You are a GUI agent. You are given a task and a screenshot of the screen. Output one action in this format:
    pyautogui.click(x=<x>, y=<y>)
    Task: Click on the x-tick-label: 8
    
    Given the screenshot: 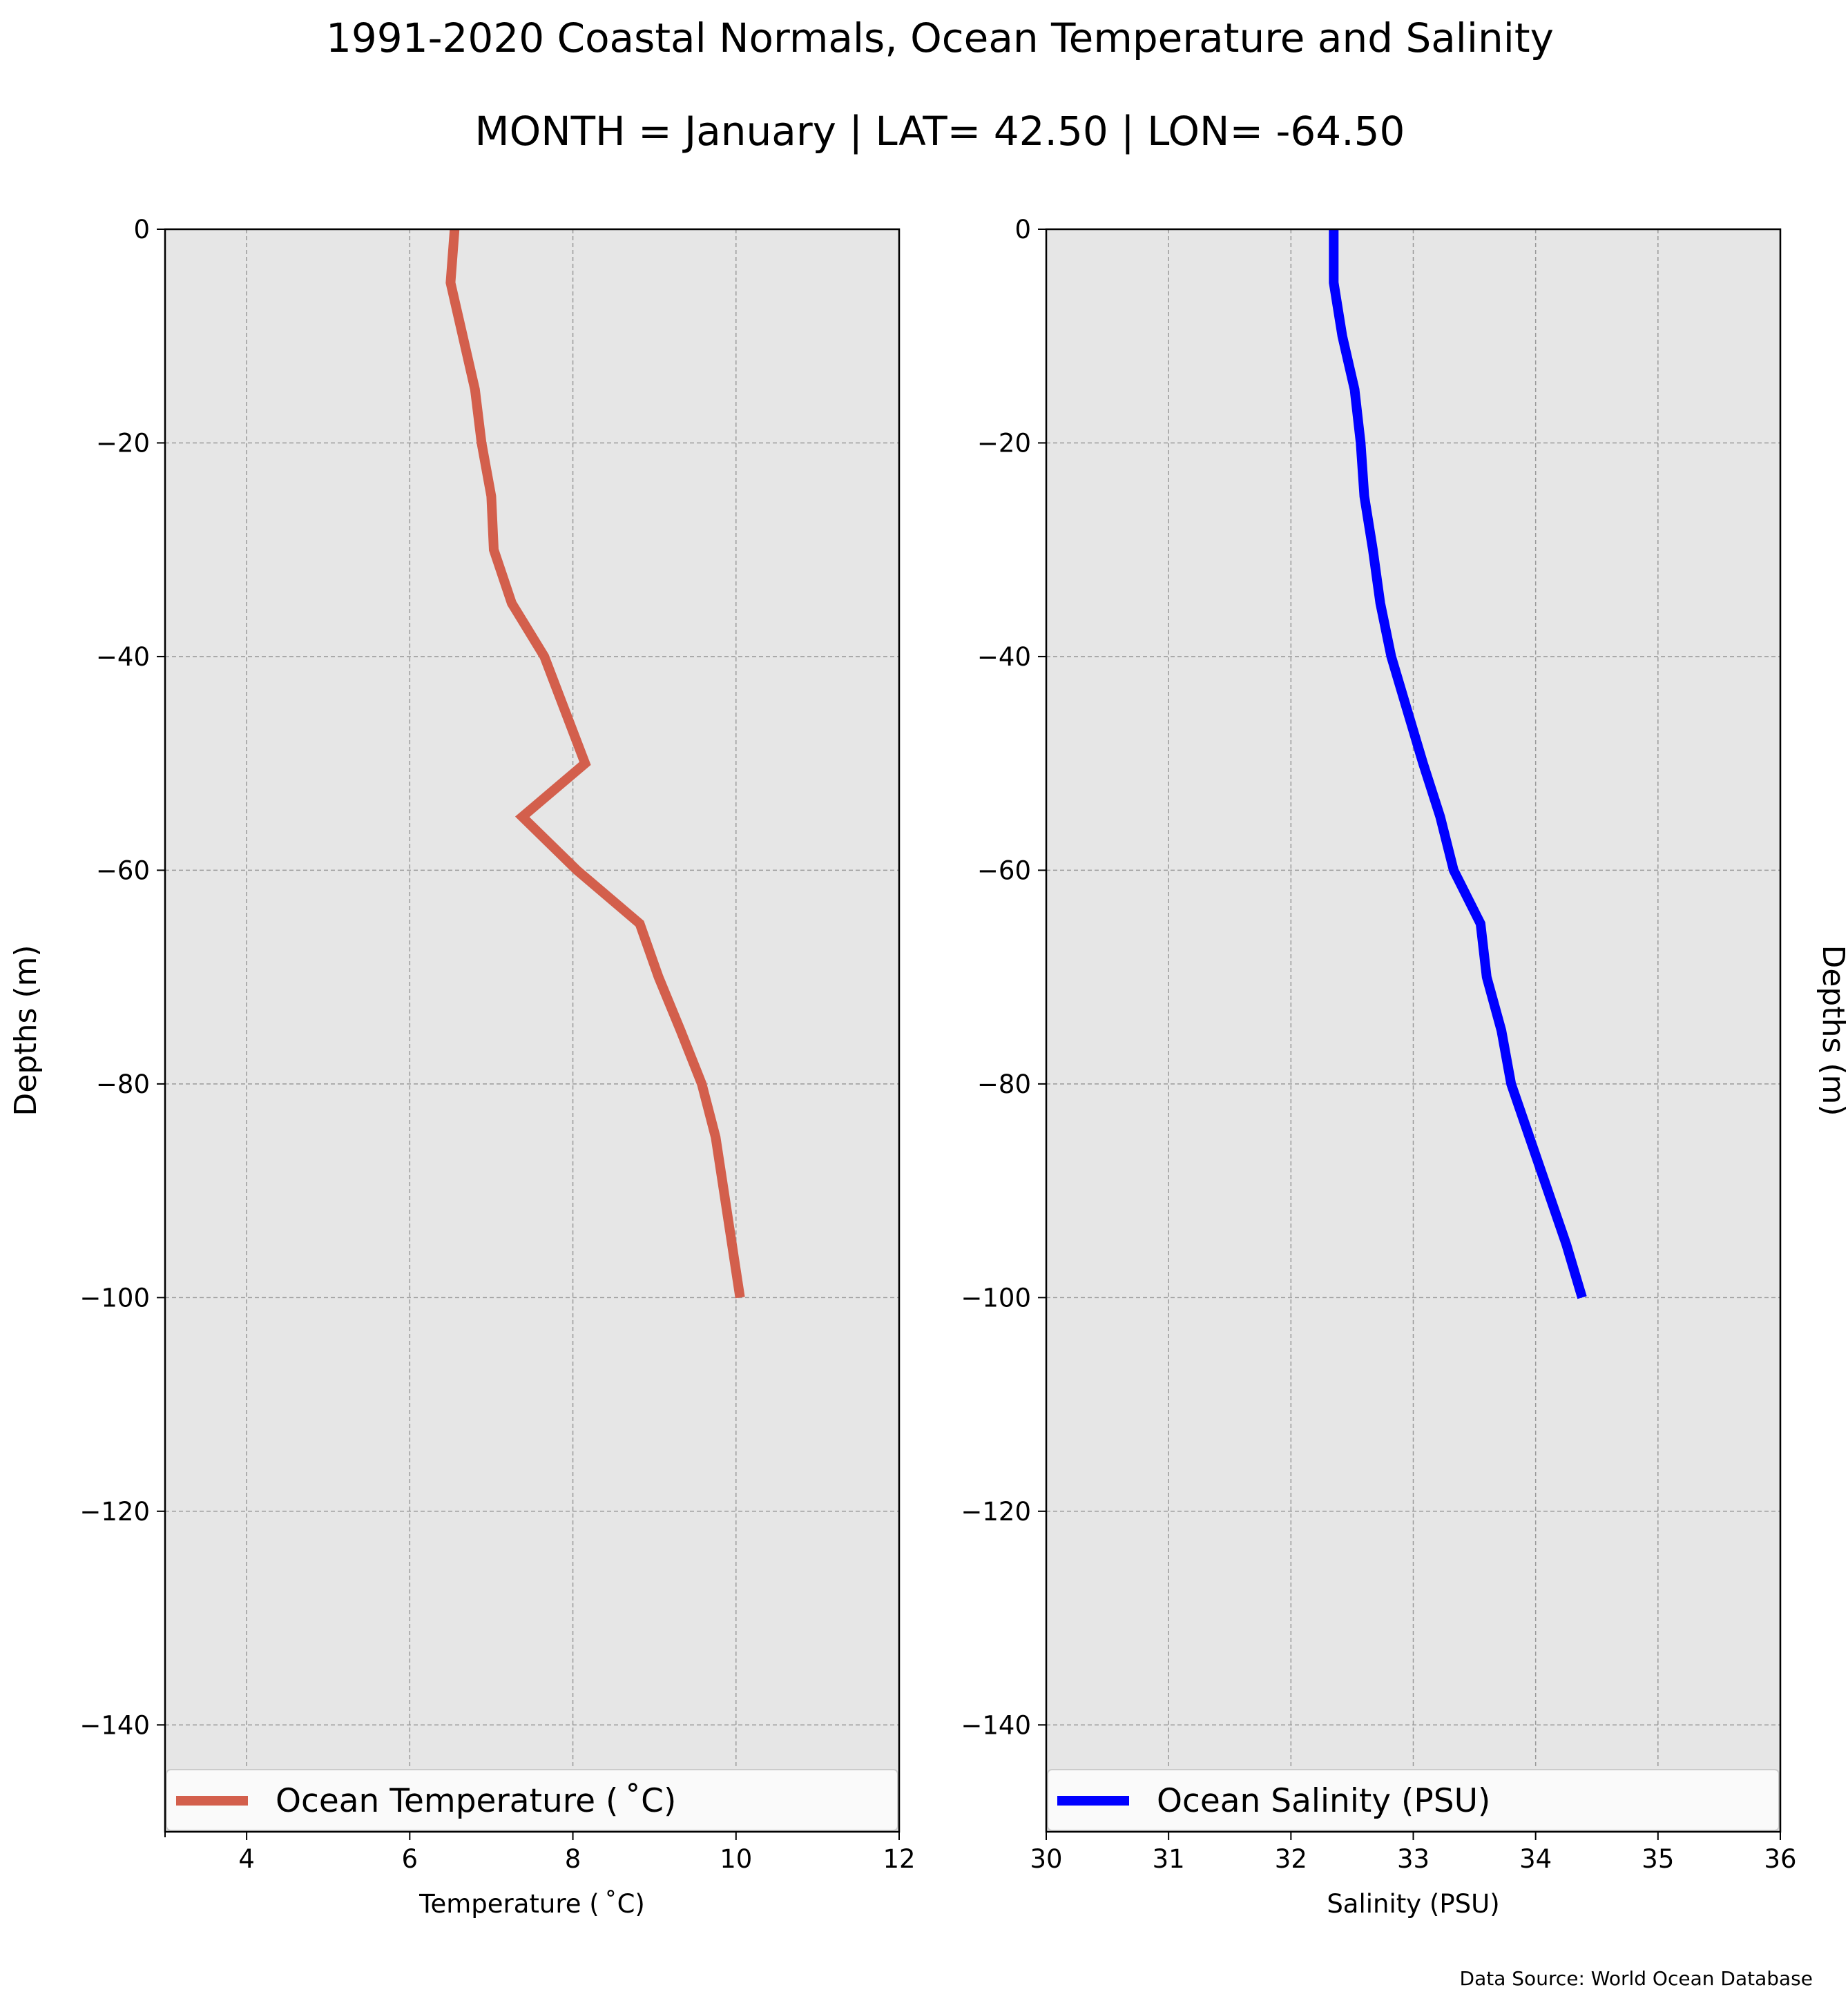 What is the action you would take?
    pyautogui.click(x=573, y=1859)
    